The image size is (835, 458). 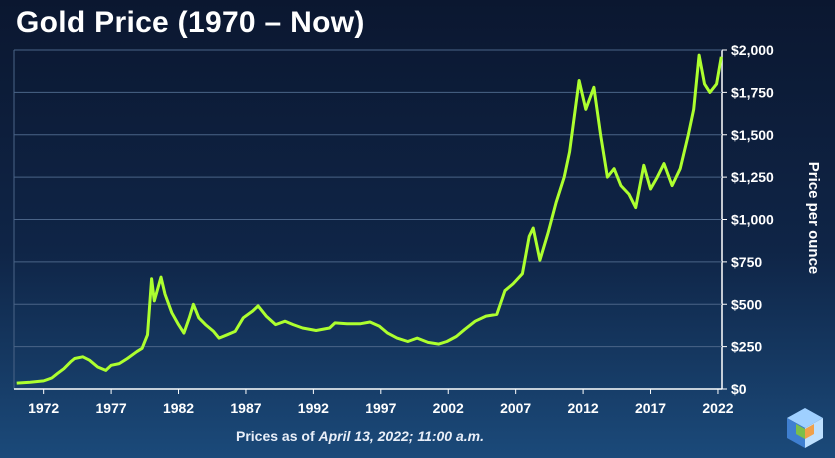 What do you see at coordinates (739, 389) in the screenshot?
I see `y-tick-label: $0` at bounding box center [739, 389].